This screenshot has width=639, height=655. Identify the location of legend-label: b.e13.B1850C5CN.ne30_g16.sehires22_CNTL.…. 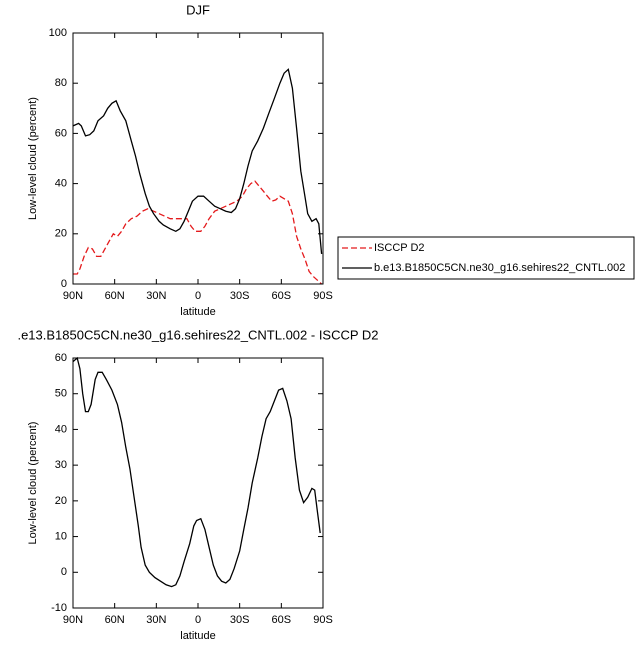
(499, 268).